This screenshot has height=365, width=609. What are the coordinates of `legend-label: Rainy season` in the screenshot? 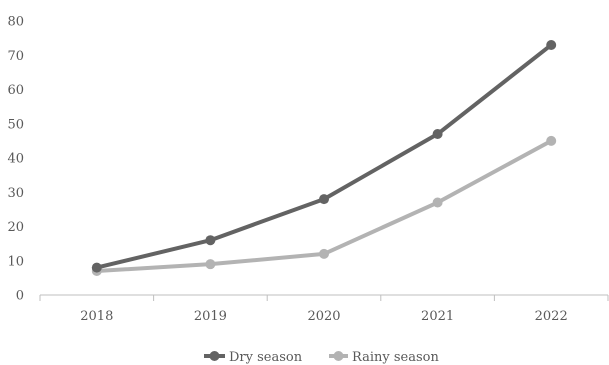 It's located at (395, 357).